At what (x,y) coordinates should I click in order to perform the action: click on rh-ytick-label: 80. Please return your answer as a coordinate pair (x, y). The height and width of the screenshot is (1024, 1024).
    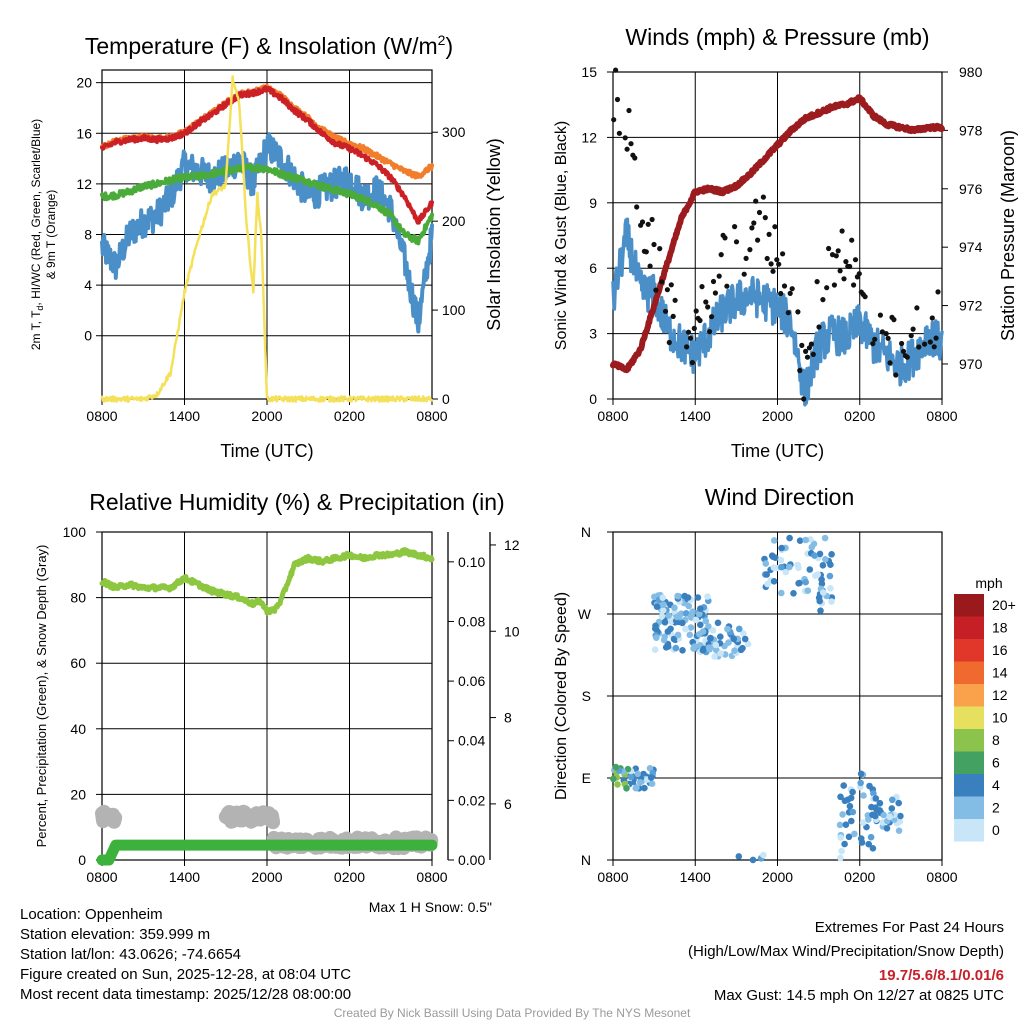
    Looking at the image, I should click on (78, 598).